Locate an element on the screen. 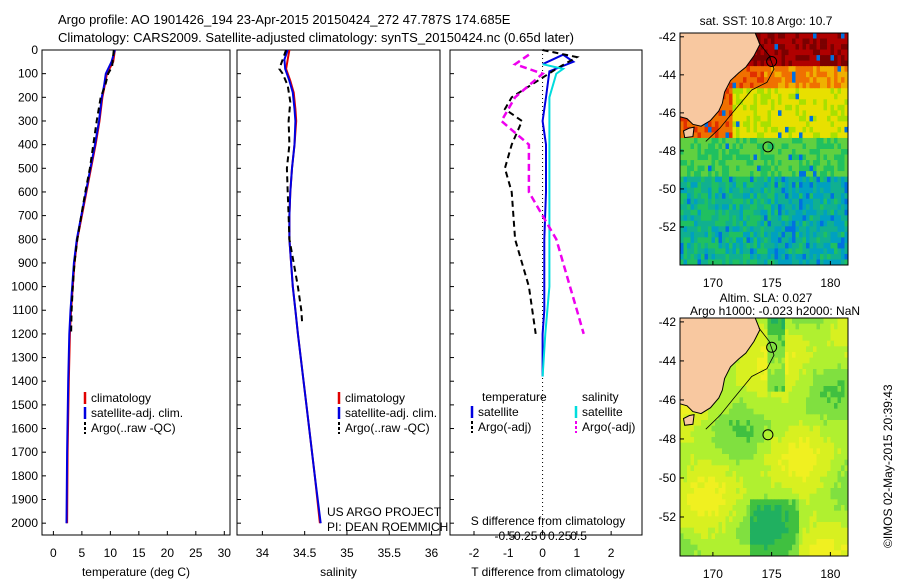  x-tick-label: 35.5 is located at coordinates (390, 553).